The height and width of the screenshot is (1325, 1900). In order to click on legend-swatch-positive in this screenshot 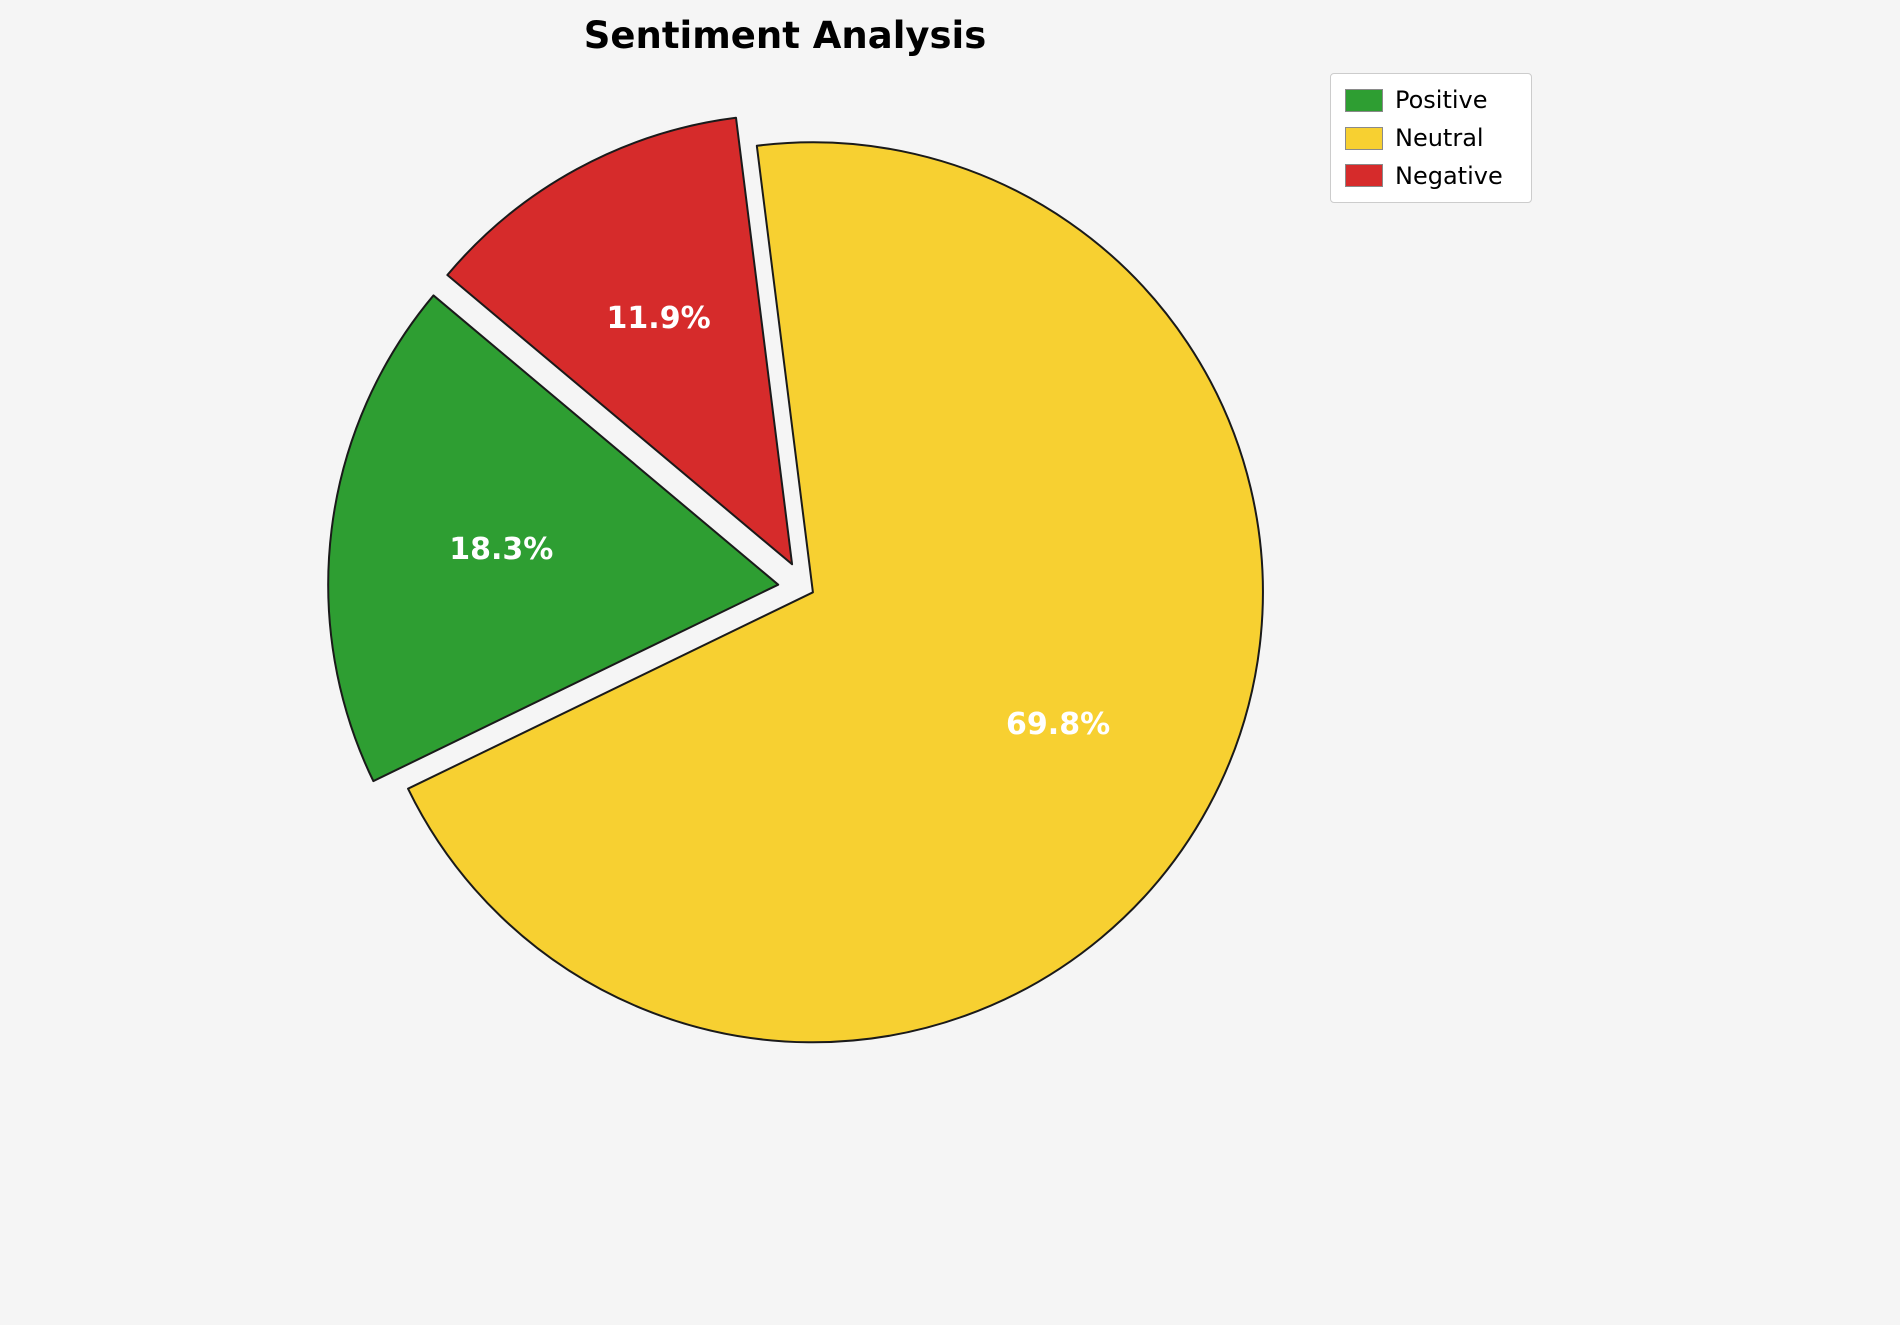, I will do `click(1364, 100)`.